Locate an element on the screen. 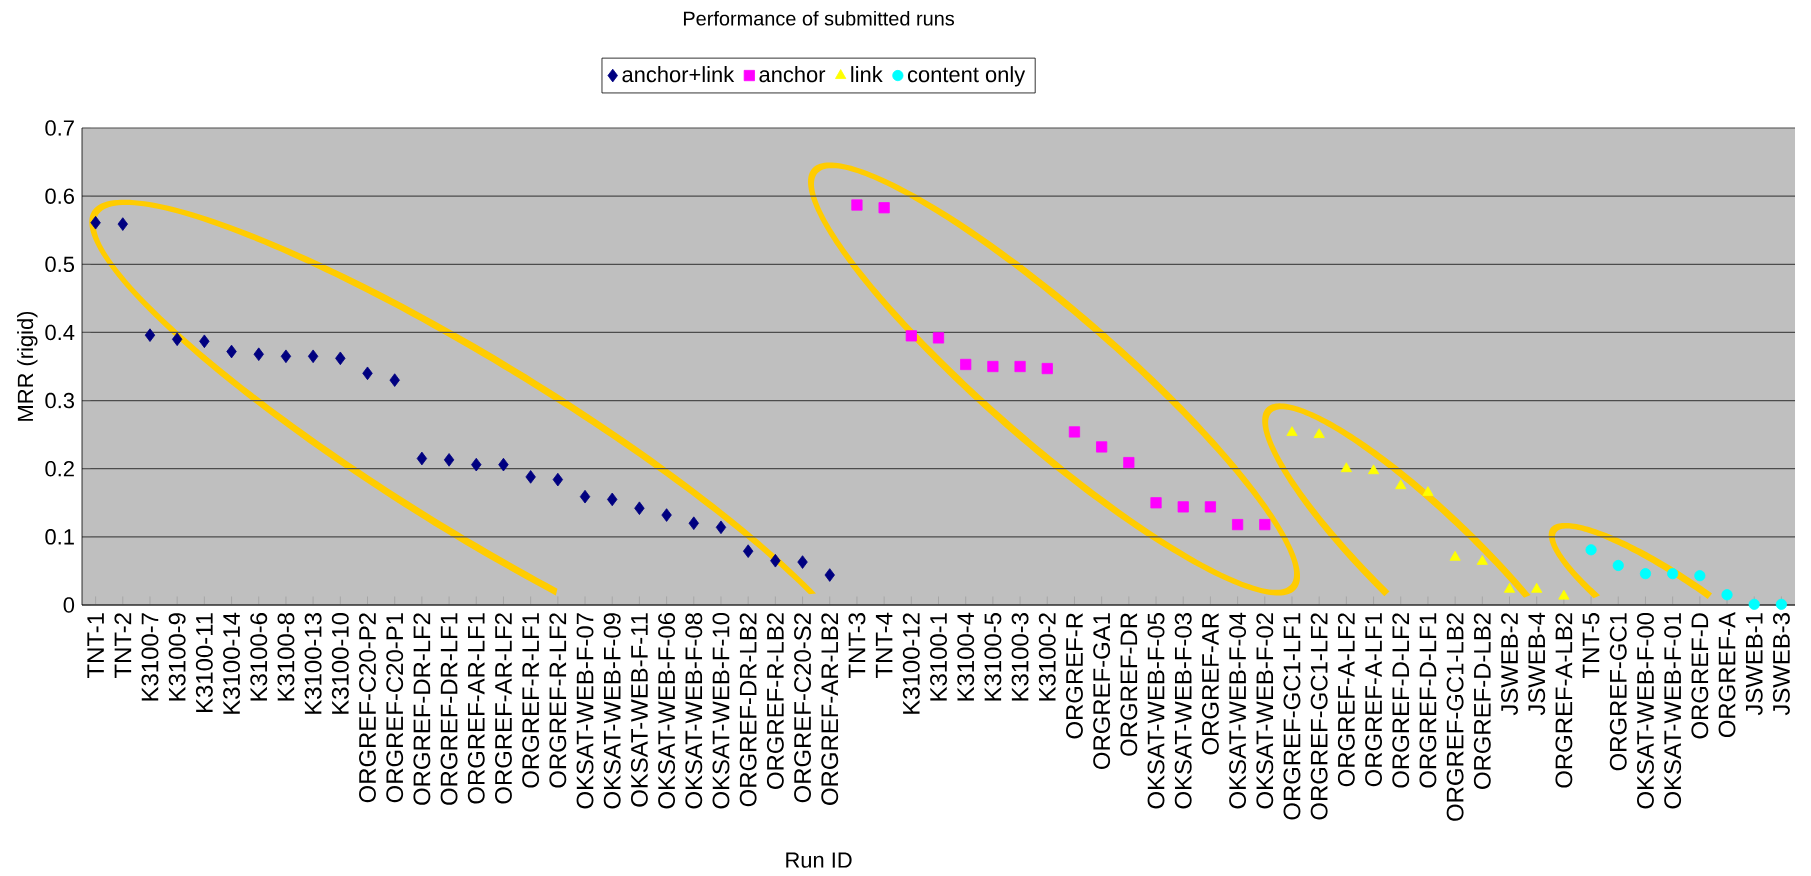 The height and width of the screenshot is (876, 1811). x-tick-label: OKSAT-WEB-F-01 is located at coordinates (1673, 711).